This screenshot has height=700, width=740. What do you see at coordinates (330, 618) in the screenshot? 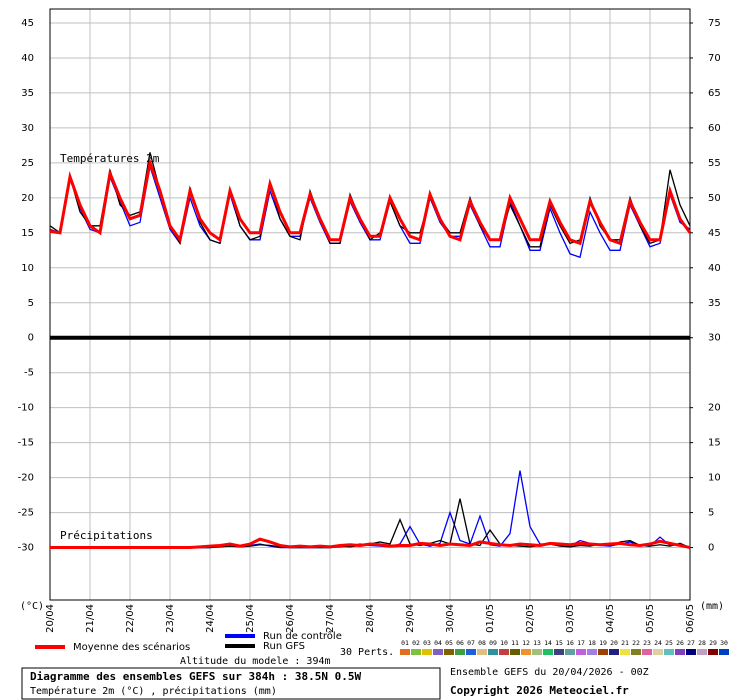
I see `x-tick-label: 27/04` at bounding box center [330, 618].